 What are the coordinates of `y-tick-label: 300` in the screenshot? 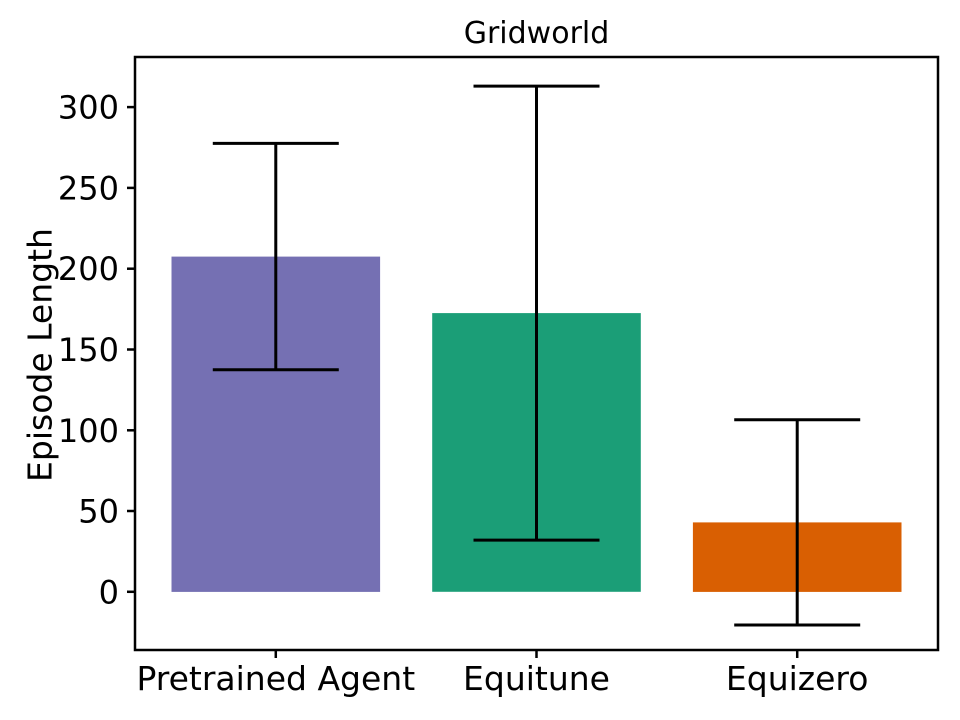 It's located at (88, 108).